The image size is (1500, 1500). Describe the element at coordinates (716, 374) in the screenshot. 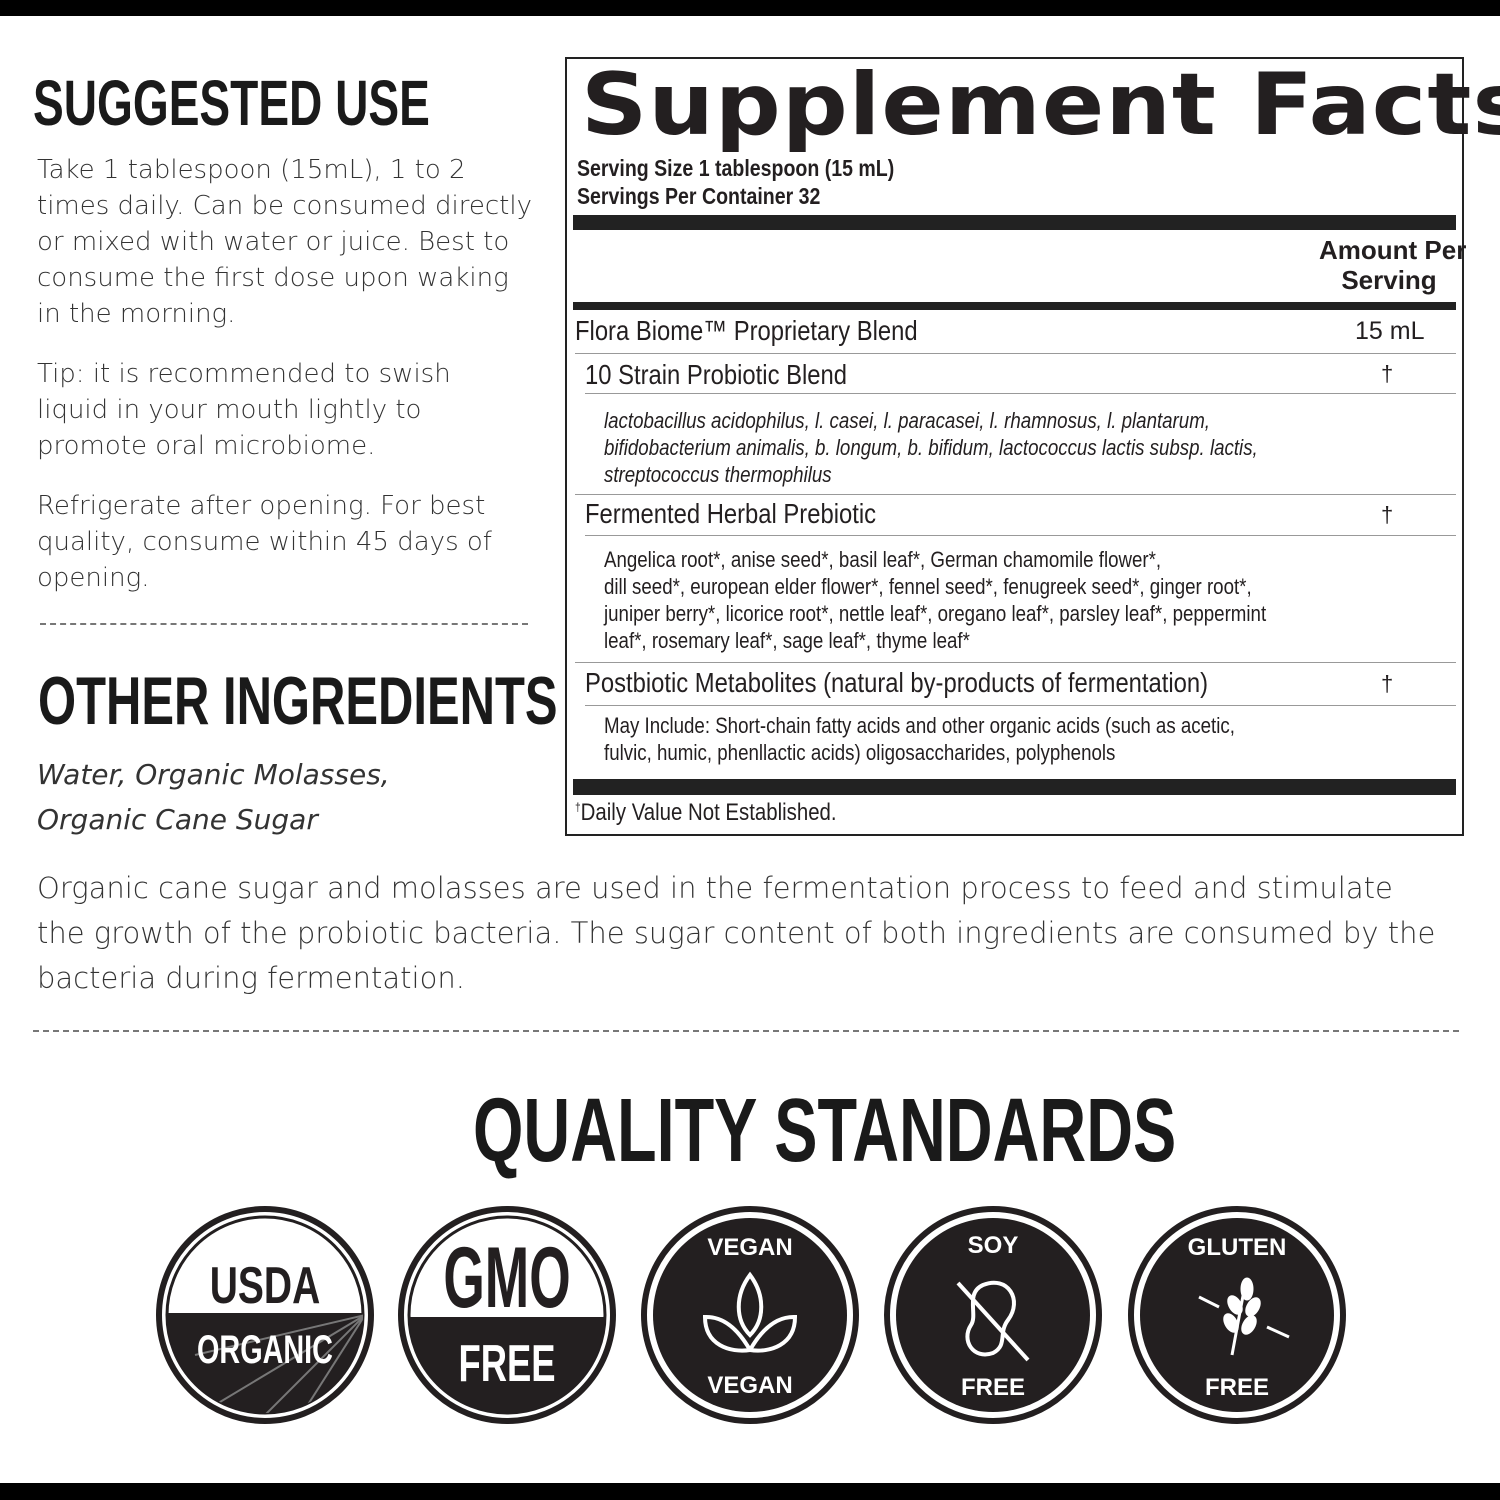

I see `ingredient-name: 10 Strain Probiotic Blend` at that location.